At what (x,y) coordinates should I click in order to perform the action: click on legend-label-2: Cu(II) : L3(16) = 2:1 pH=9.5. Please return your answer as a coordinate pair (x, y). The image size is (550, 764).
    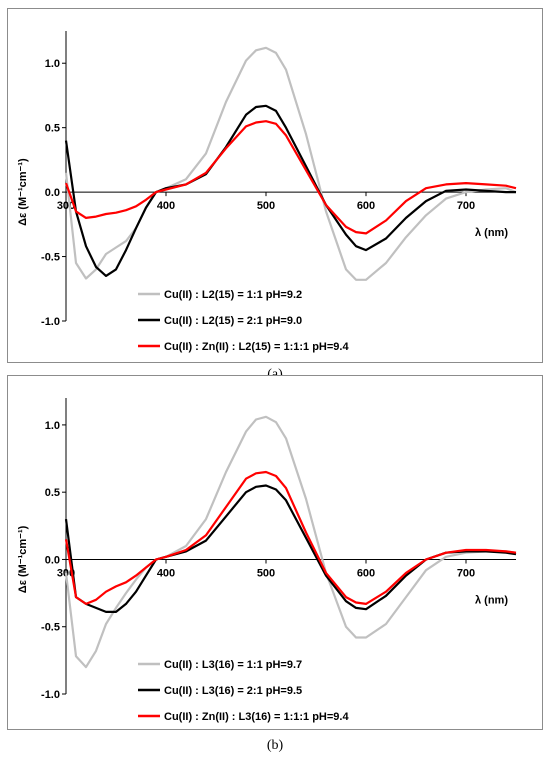
    Looking at the image, I should click on (233, 691).